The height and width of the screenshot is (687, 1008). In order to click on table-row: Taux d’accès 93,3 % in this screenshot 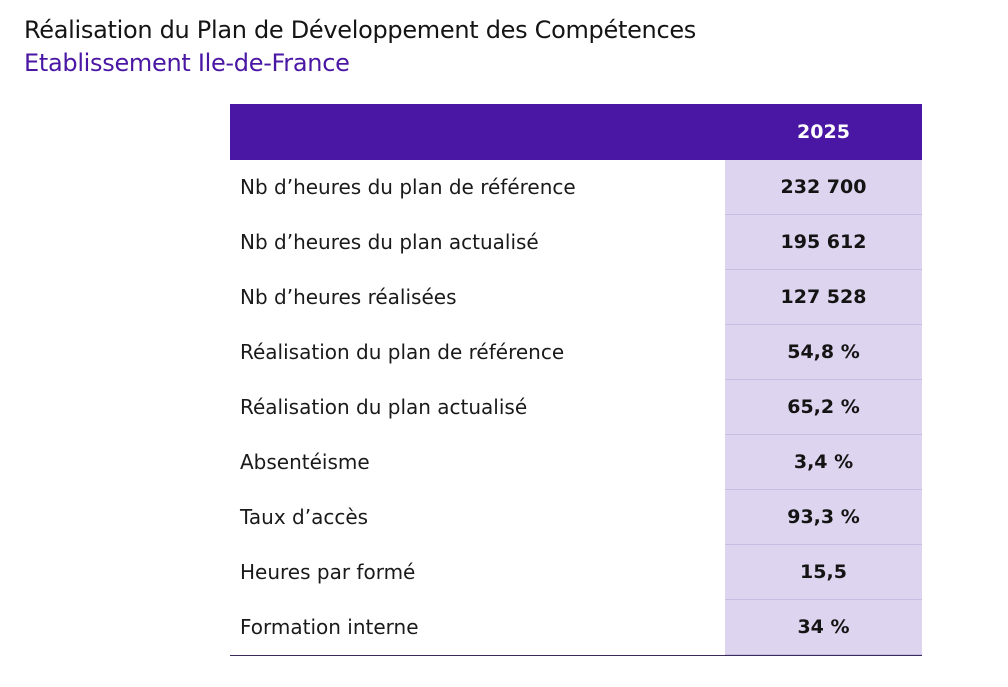, I will do `click(576, 517)`.